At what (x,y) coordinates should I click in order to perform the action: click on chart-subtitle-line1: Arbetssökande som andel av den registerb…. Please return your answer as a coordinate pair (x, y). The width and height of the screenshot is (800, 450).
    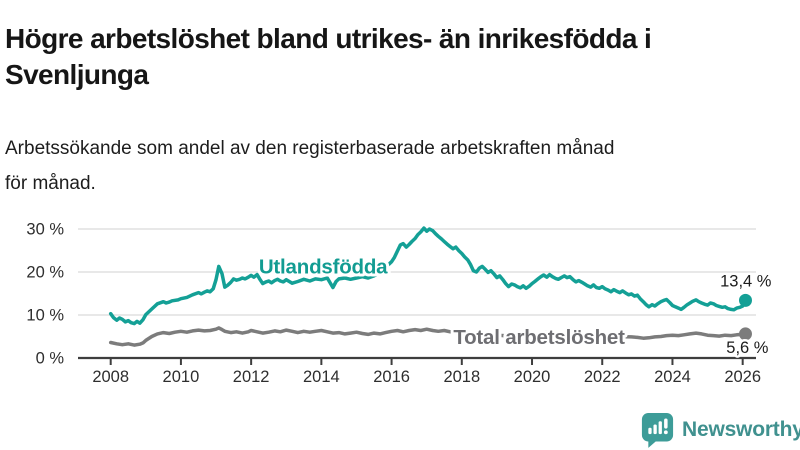
    Looking at the image, I should click on (310, 148).